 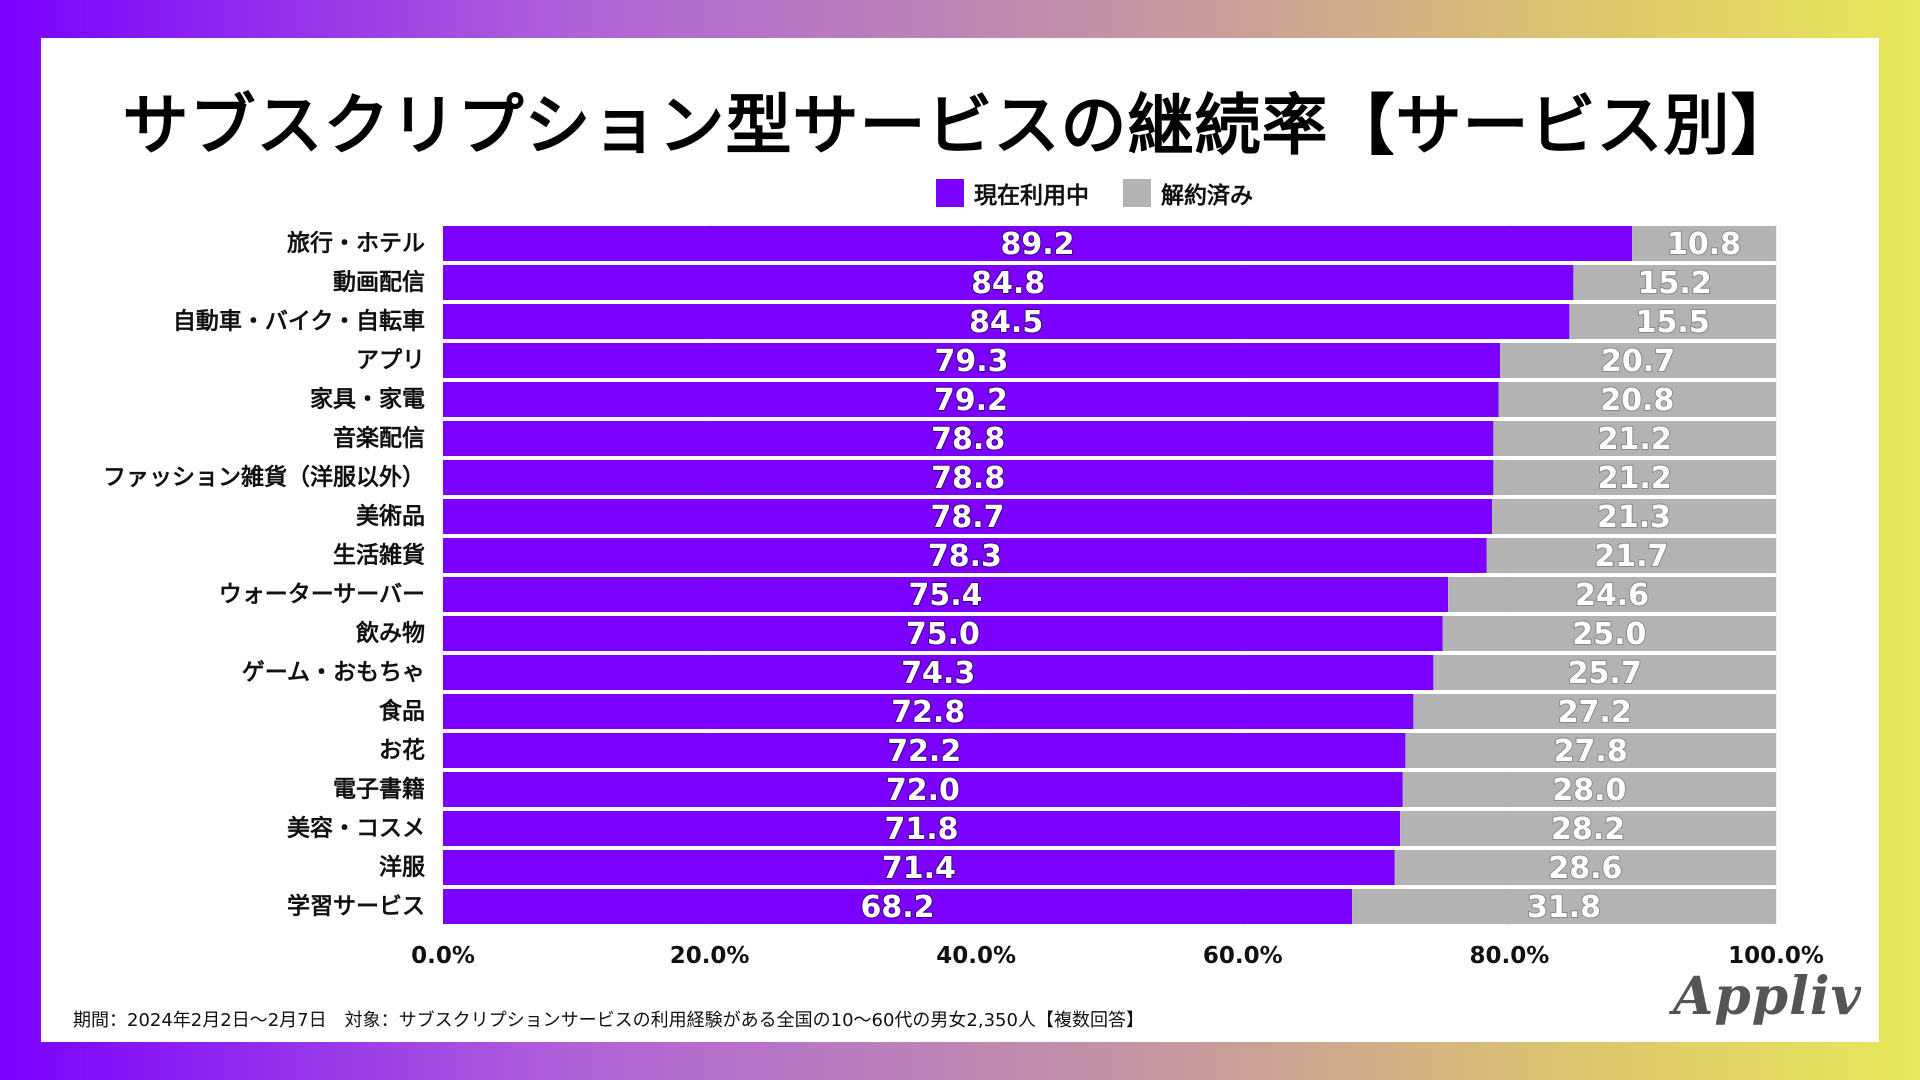 I want to click on category-label: 音楽配信, so click(x=379, y=438).